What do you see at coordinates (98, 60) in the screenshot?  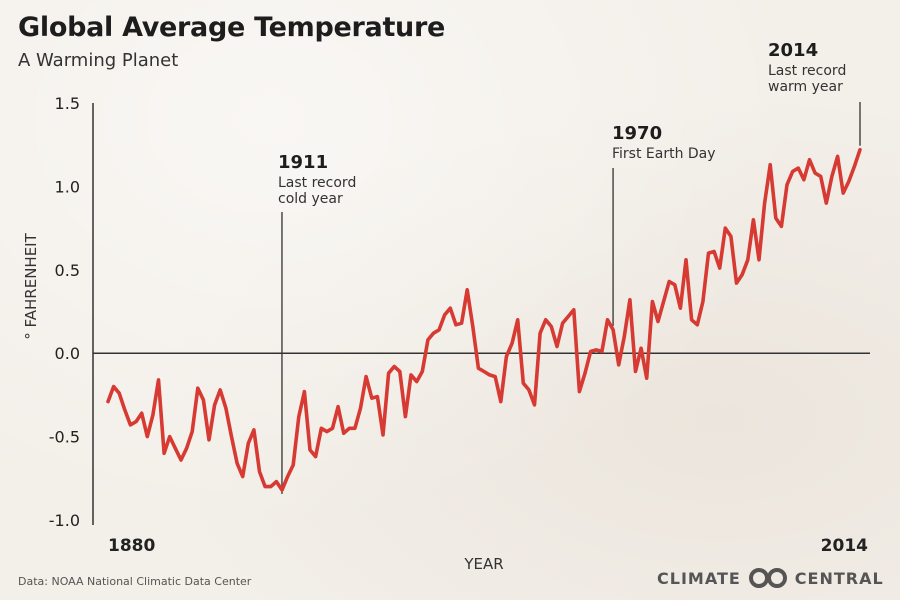 I see `chart-subtitle: A Warming Planet` at bounding box center [98, 60].